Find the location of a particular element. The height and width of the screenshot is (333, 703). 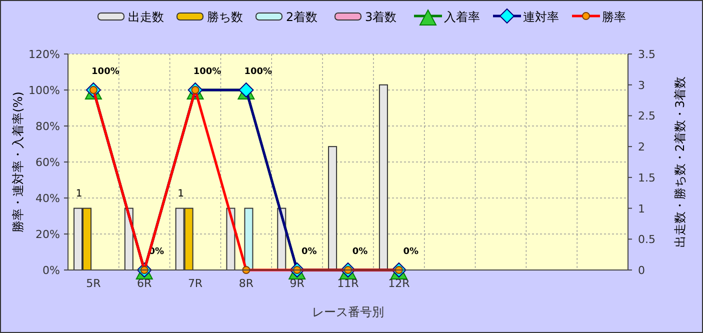

y-tick-label: 60% is located at coordinates (48, 162).